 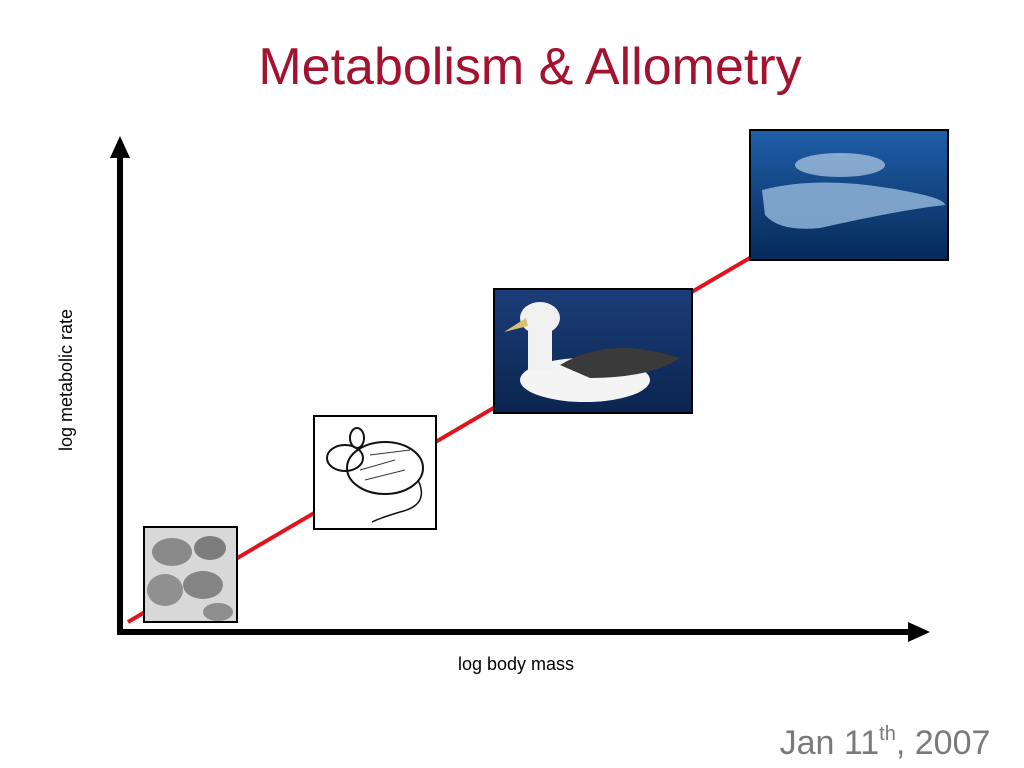 What do you see at coordinates (66, 380) in the screenshot?
I see `y-axis-label: log metabolic rate` at bounding box center [66, 380].